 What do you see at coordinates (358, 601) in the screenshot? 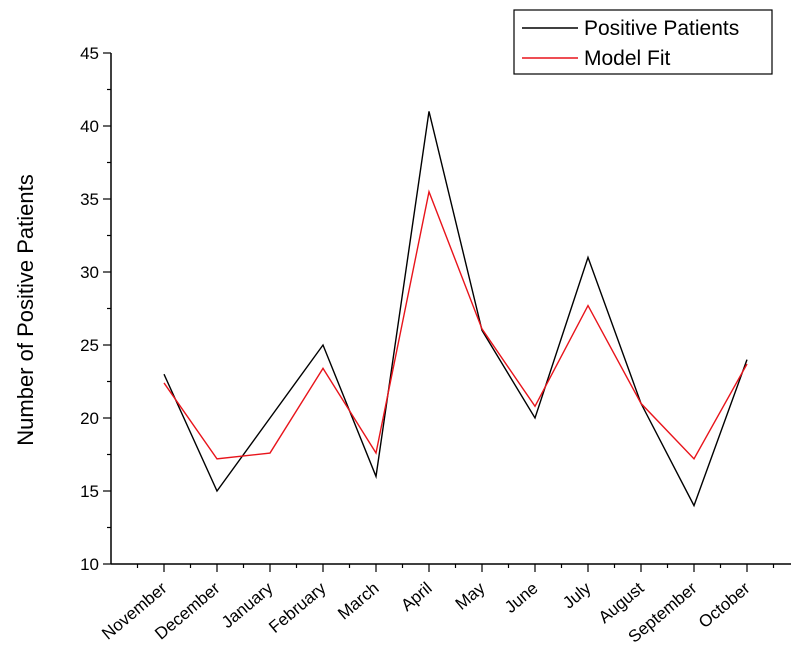
I see `x-tick-label: March` at bounding box center [358, 601].